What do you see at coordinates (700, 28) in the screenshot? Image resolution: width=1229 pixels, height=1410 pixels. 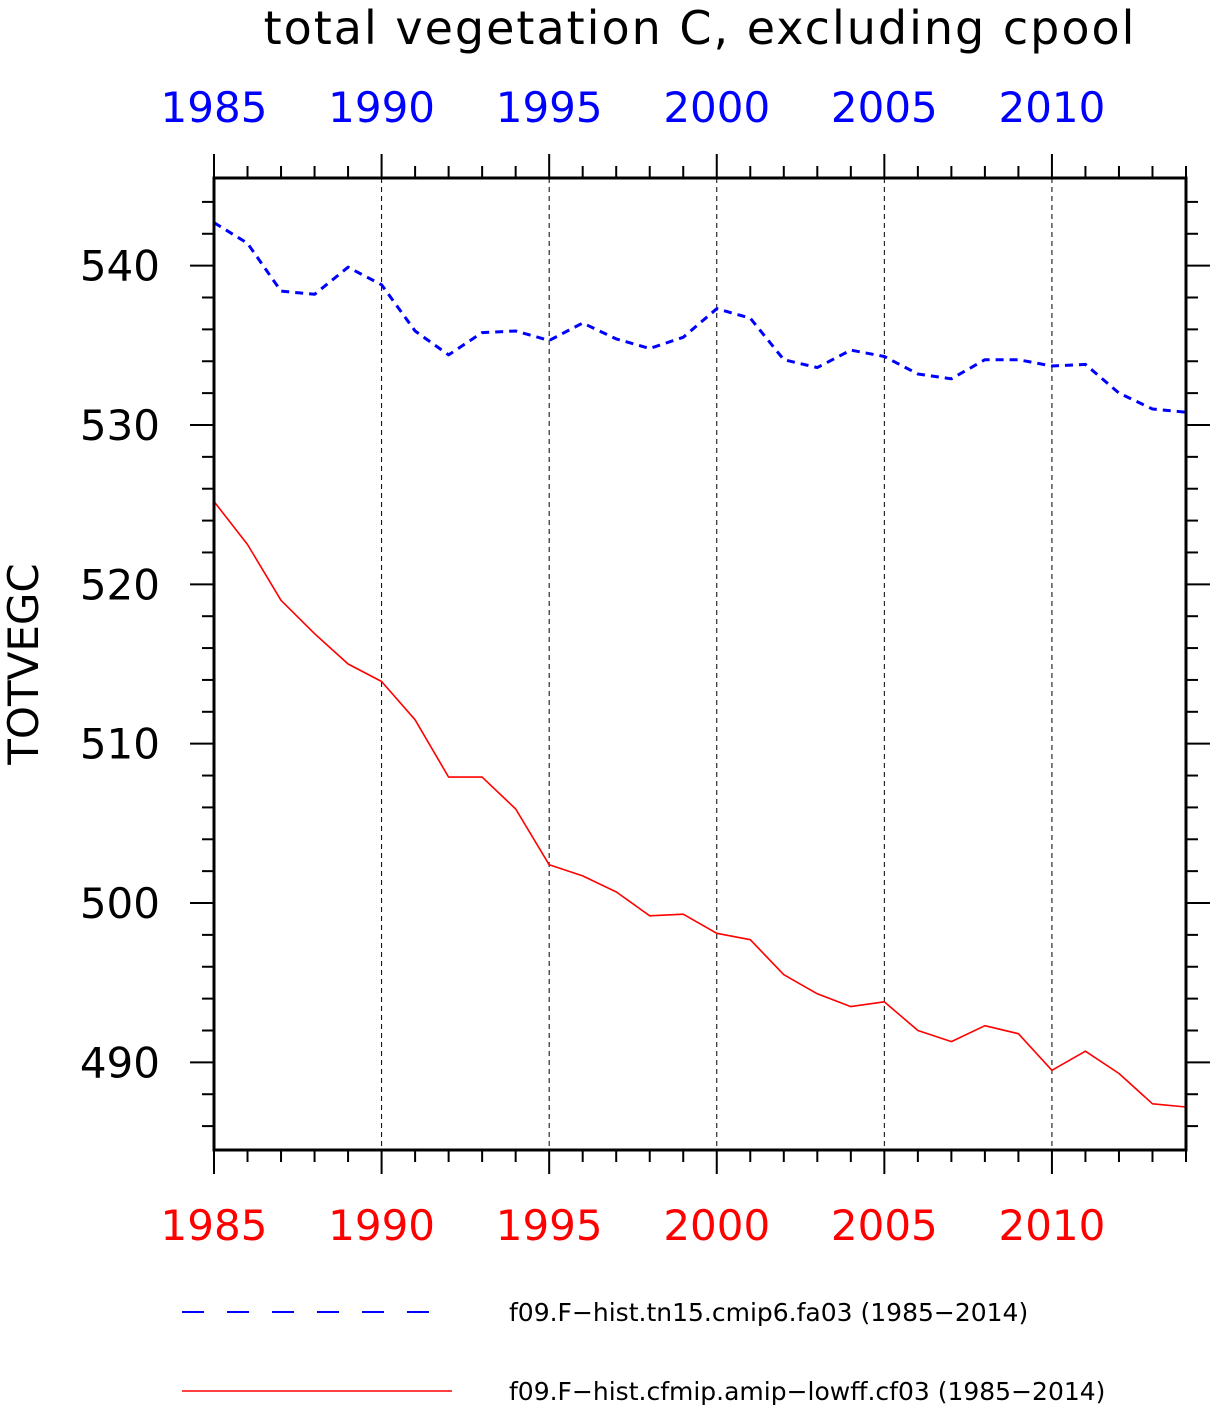 I see `chart-title: total vegetation C, excluding cpool` at bounding box center [700, 28].